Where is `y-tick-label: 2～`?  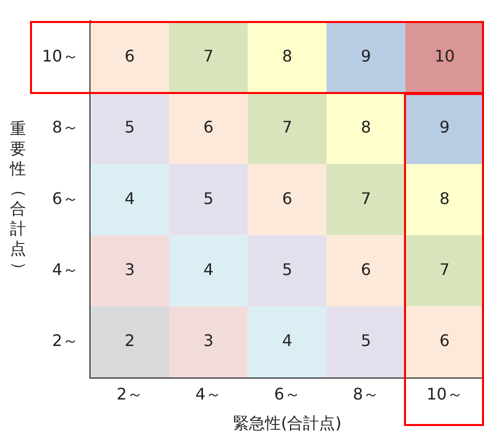
y-tick-label: 2～ is located at coordinates (65, 340).